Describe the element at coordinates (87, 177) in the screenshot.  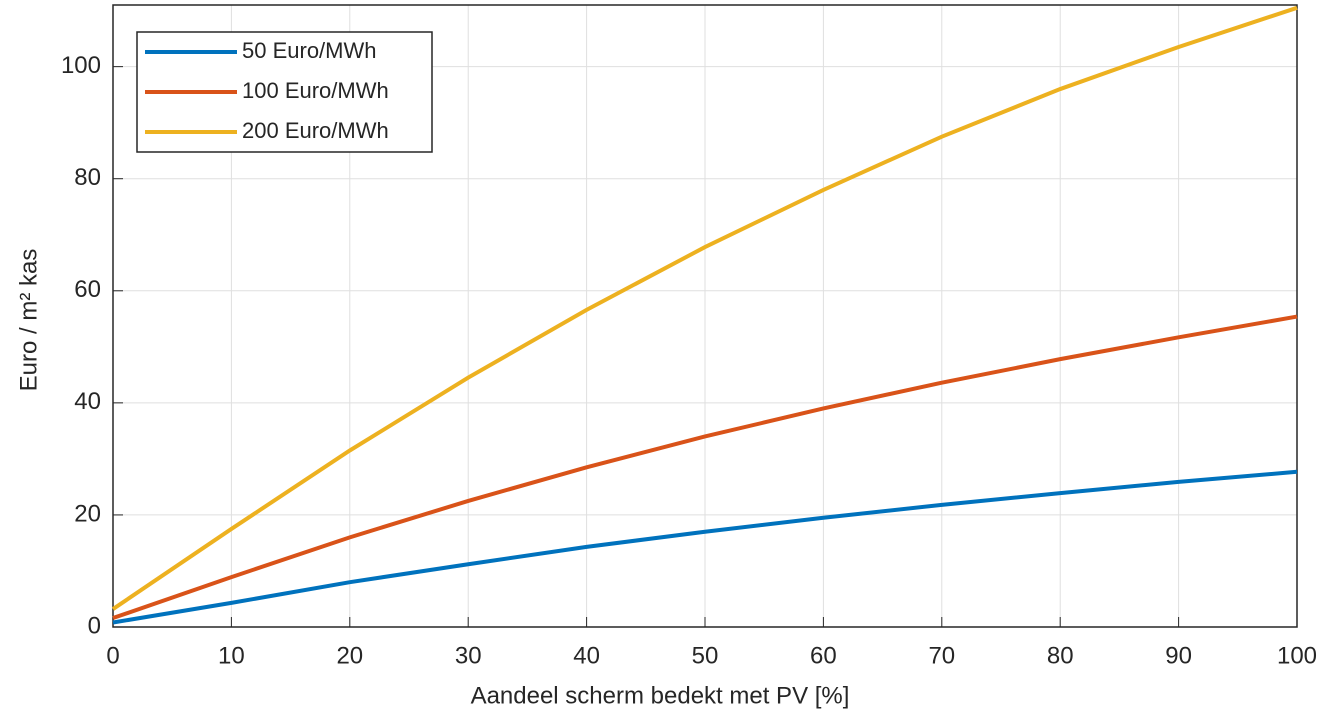
I see `y-tick-label: 80` at that location.